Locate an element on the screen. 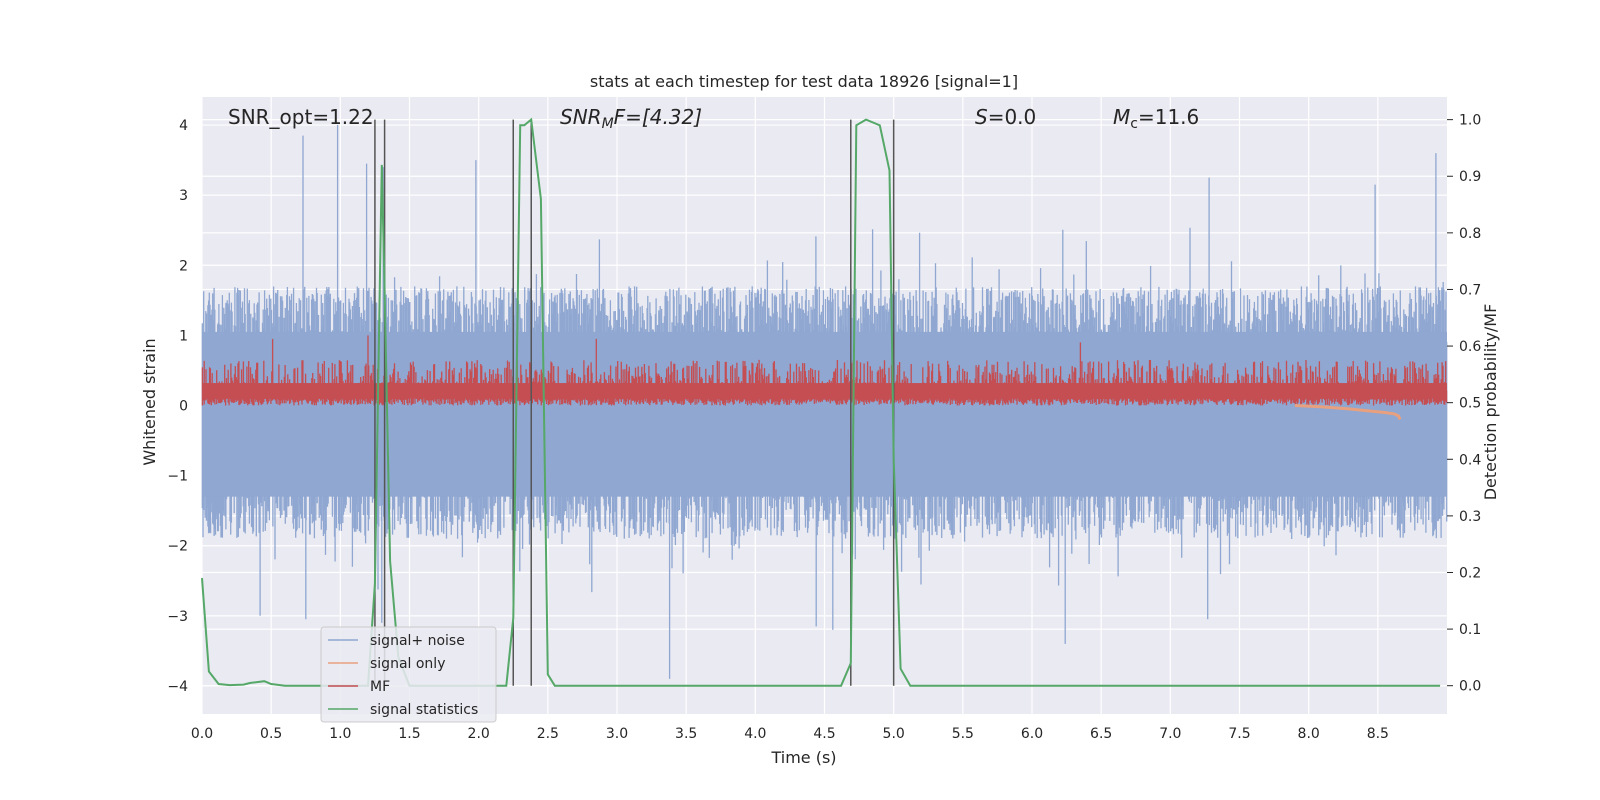  annotation-s: S=0.0 is located at coordinates (1005, 117).